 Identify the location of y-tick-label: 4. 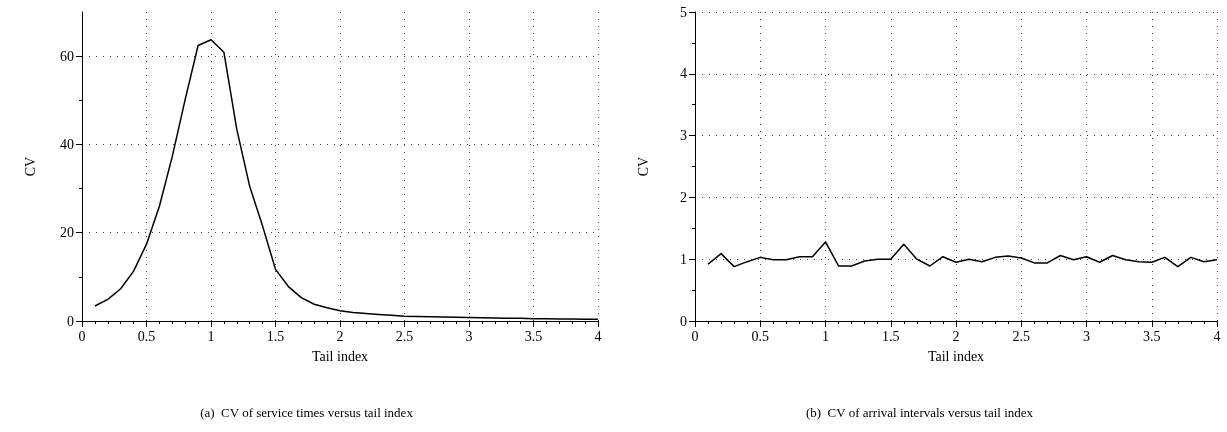
(683, 74).